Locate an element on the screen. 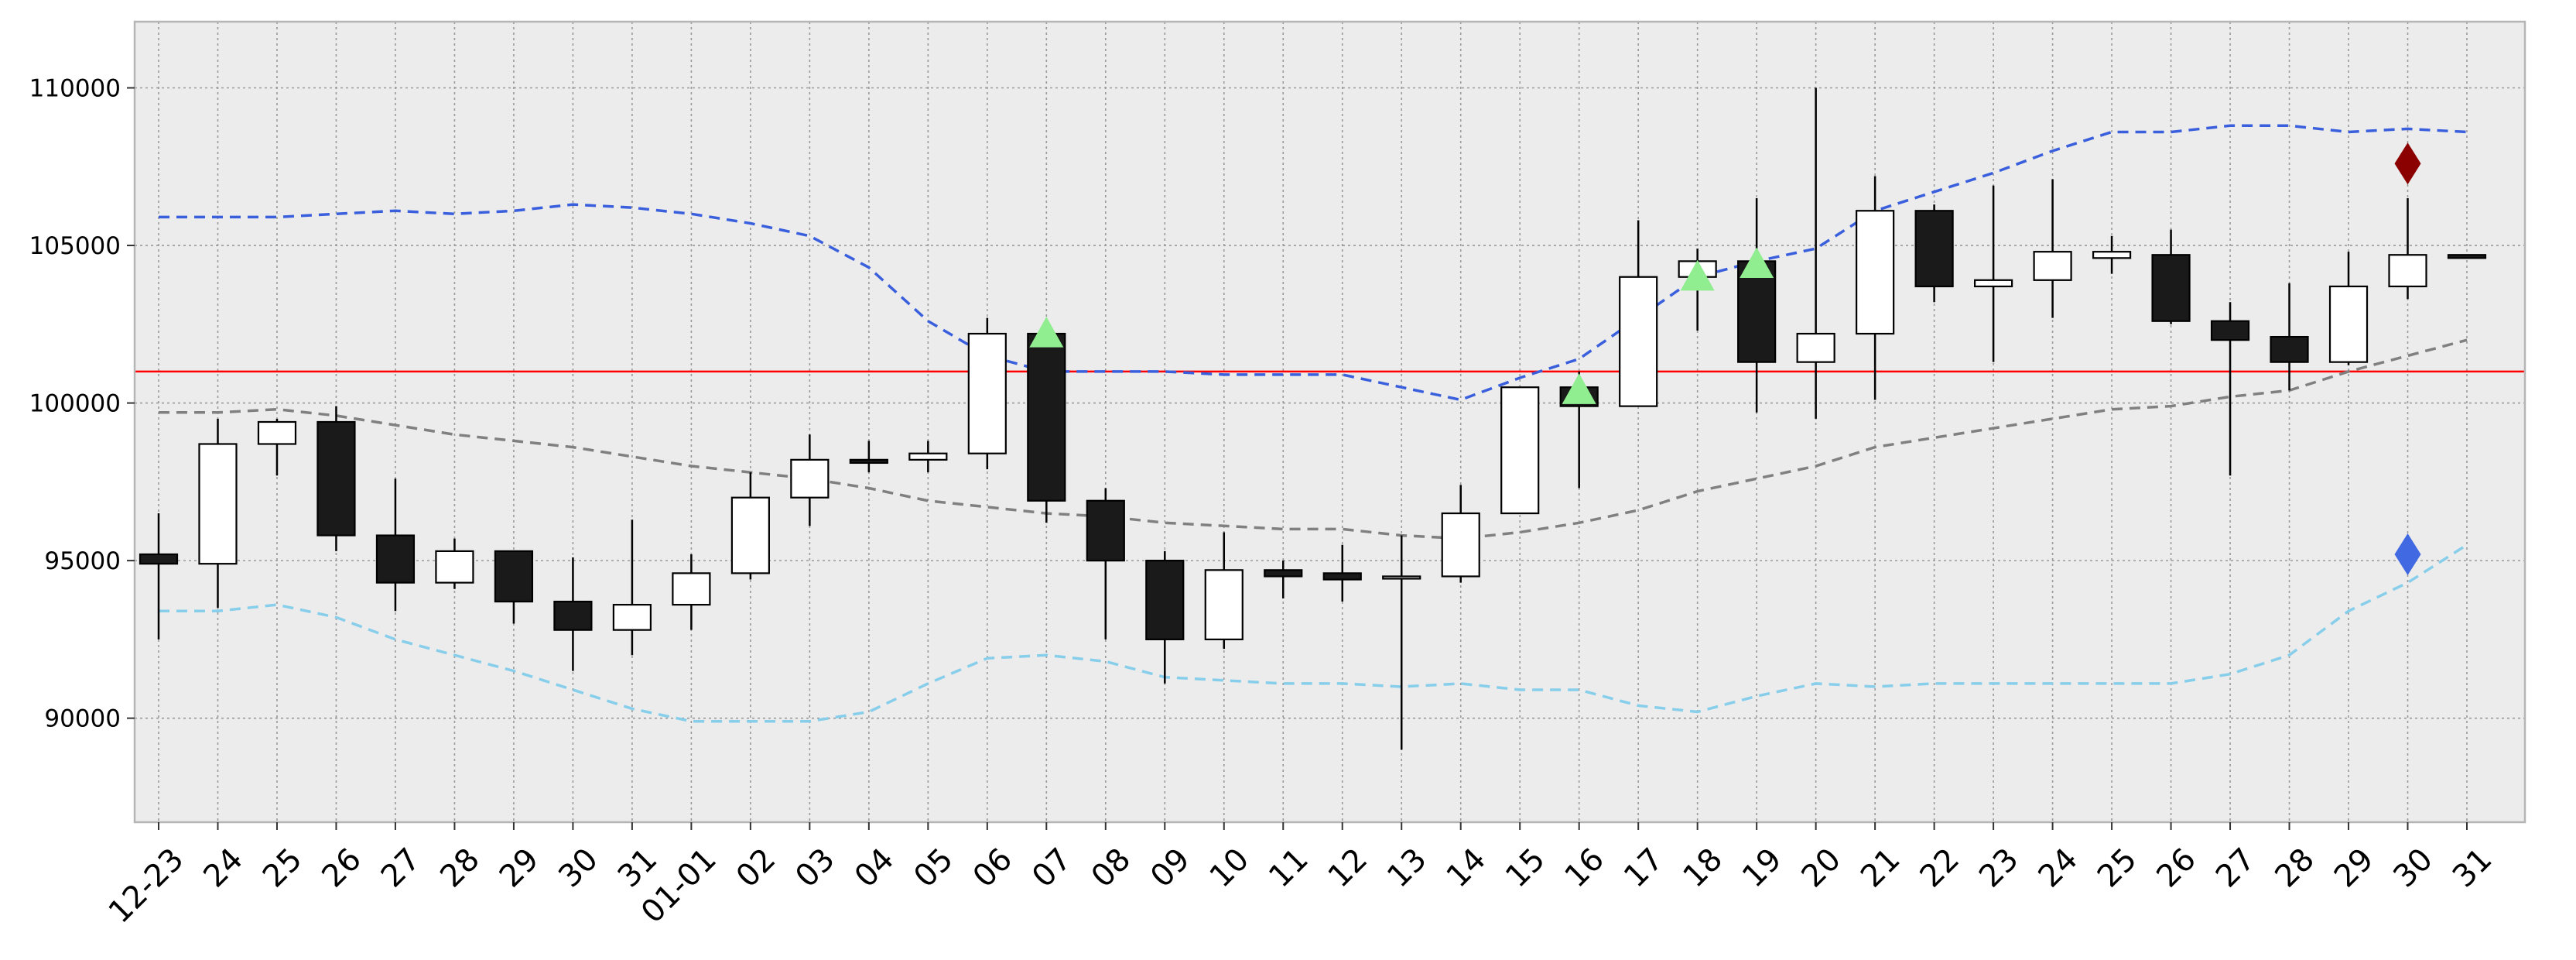 This screenshot has width=2576, height=960. x-tick-label: 13 is located at coordinates (1407, 868).